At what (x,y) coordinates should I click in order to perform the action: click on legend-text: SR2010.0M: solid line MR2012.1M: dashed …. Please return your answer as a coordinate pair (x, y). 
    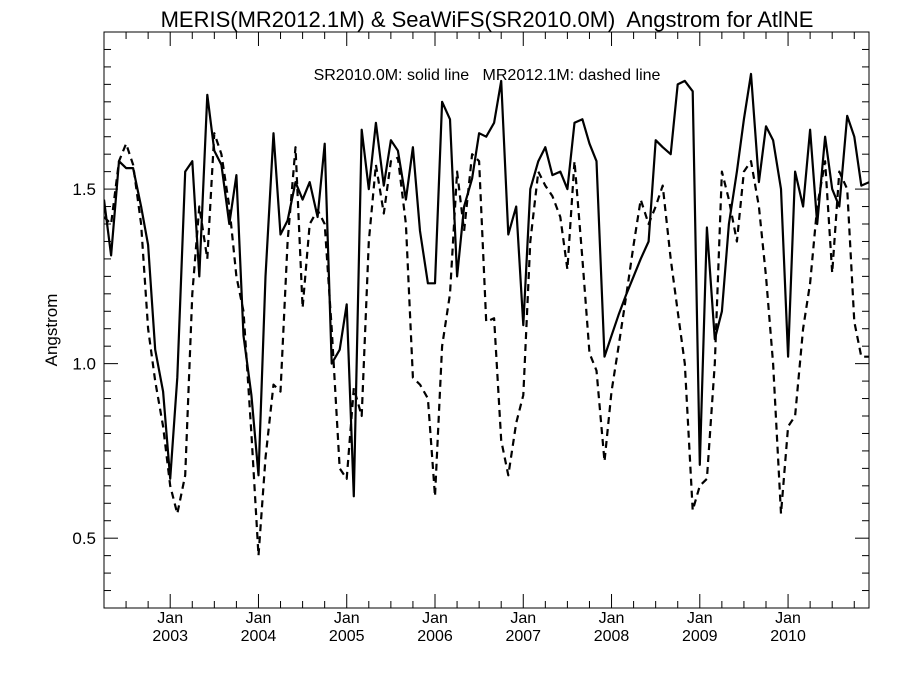
    Looking at the image, I should click on (487, 75).